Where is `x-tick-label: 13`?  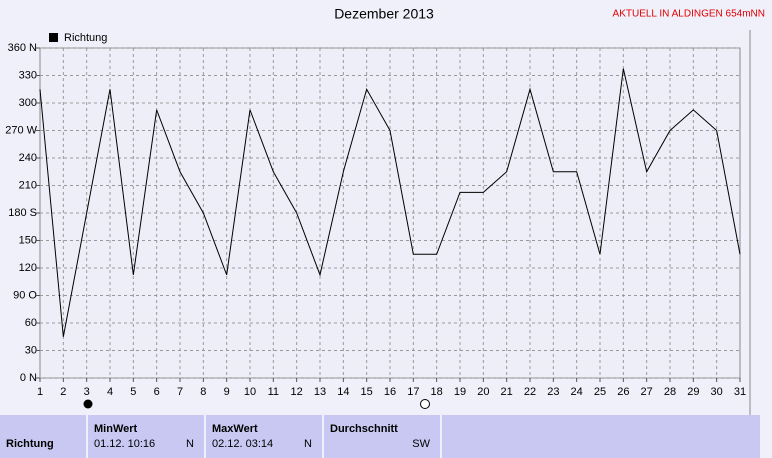 x-tick-label: 13 is located at coordinates (320, 392).